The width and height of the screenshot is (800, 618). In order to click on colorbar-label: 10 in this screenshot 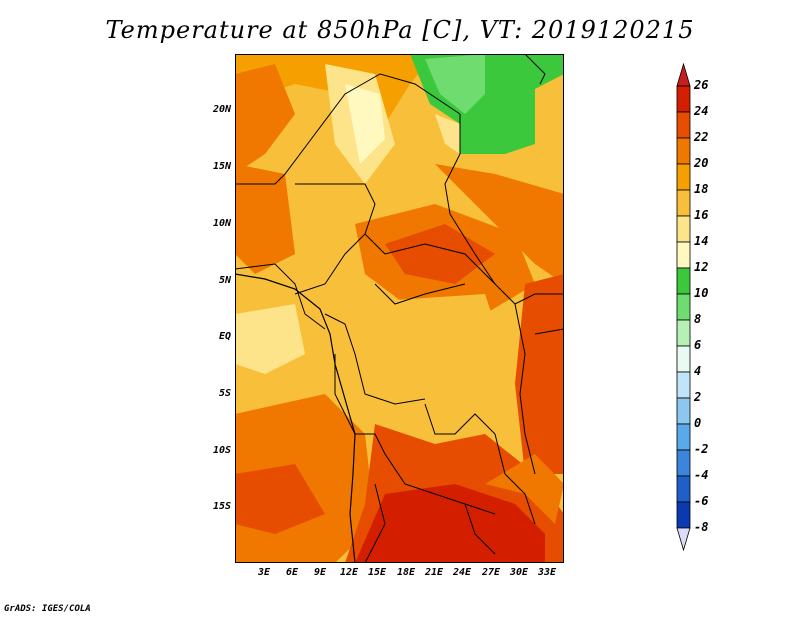, I will do `click(701, 293)`.